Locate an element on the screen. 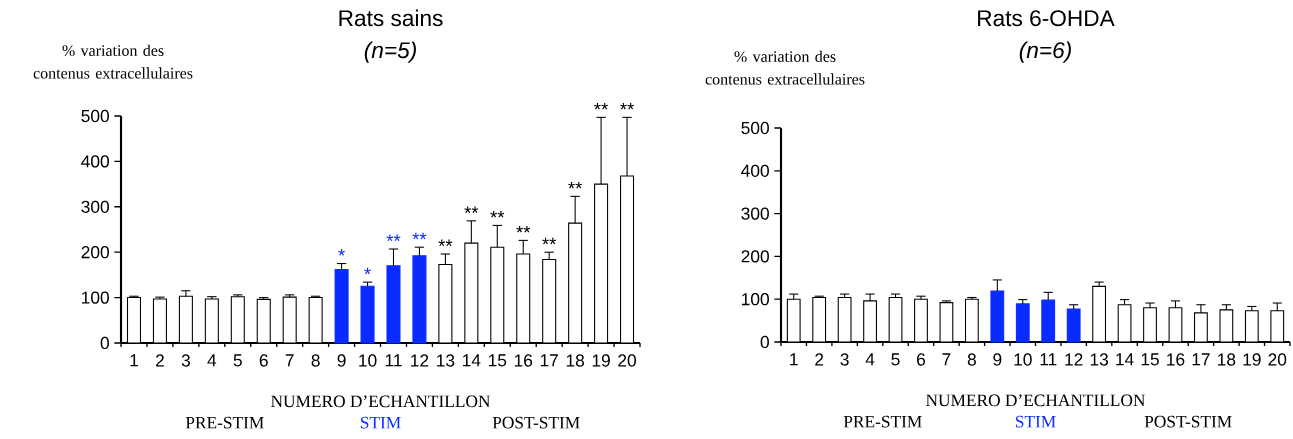 The height and width of the screenshot is (439, 1293). chart-subtitle: (n=5) is located at coordinates (390, 52).